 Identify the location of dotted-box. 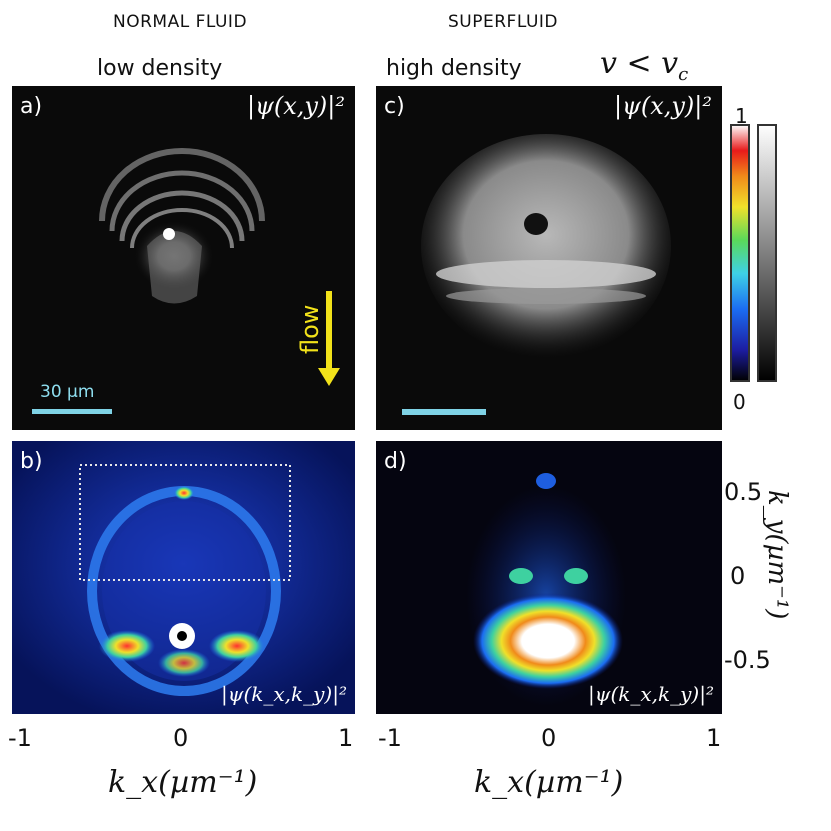
(185, 522).